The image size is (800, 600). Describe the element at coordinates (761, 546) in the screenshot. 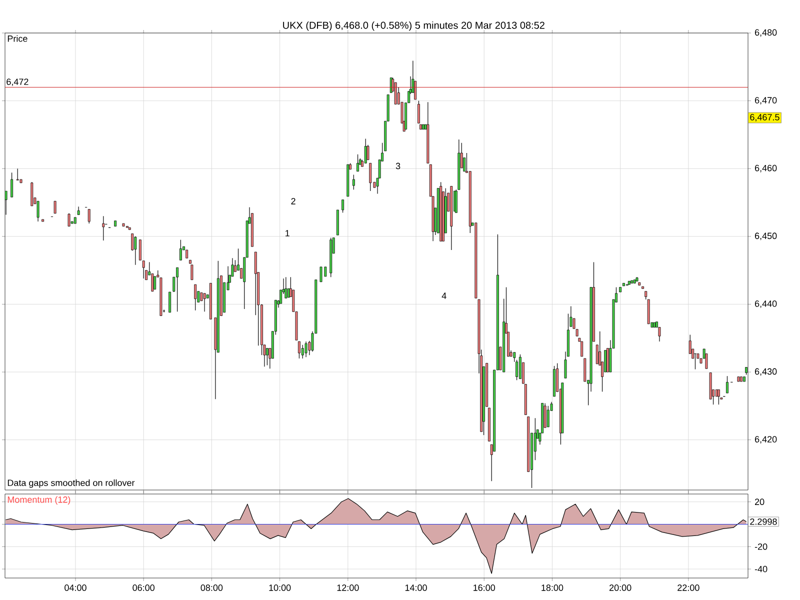

I see `y-tick-label: -20` at that location.